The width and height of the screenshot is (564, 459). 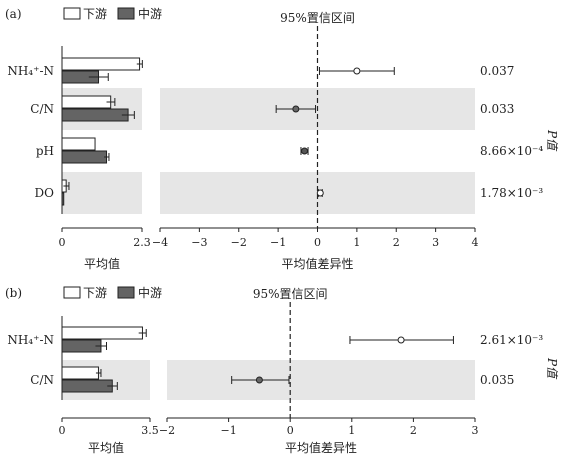 What do you see at coordinates (317, 18) in the screenshot?
I see `panel-a-ci-title: 95%置信区间` at bounding box center [317, 18].